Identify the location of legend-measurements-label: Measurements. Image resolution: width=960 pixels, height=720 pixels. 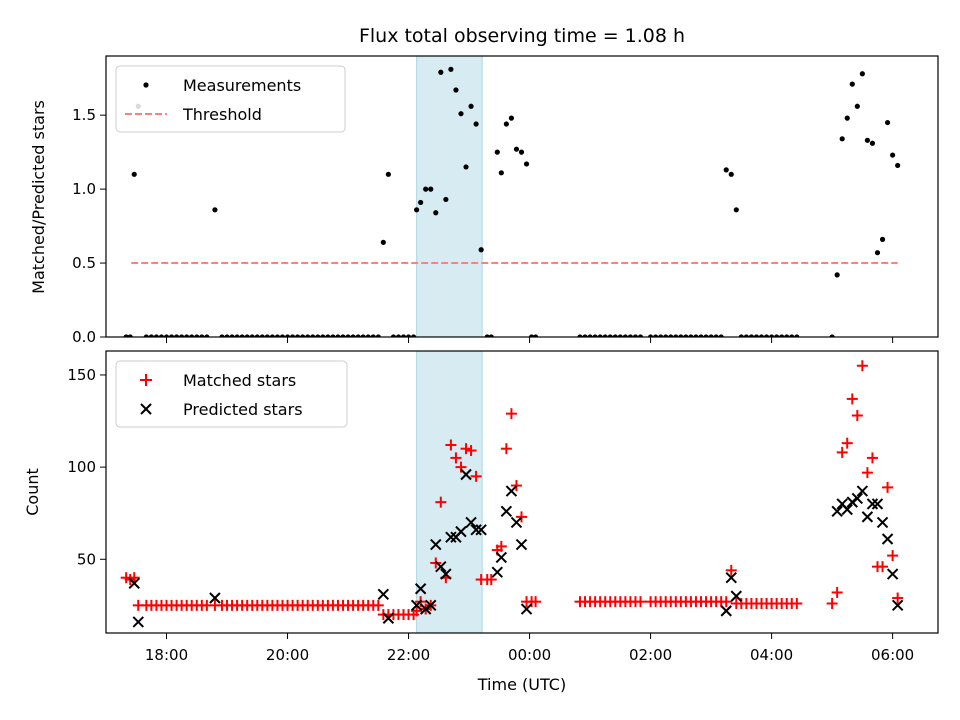
(242, 85).